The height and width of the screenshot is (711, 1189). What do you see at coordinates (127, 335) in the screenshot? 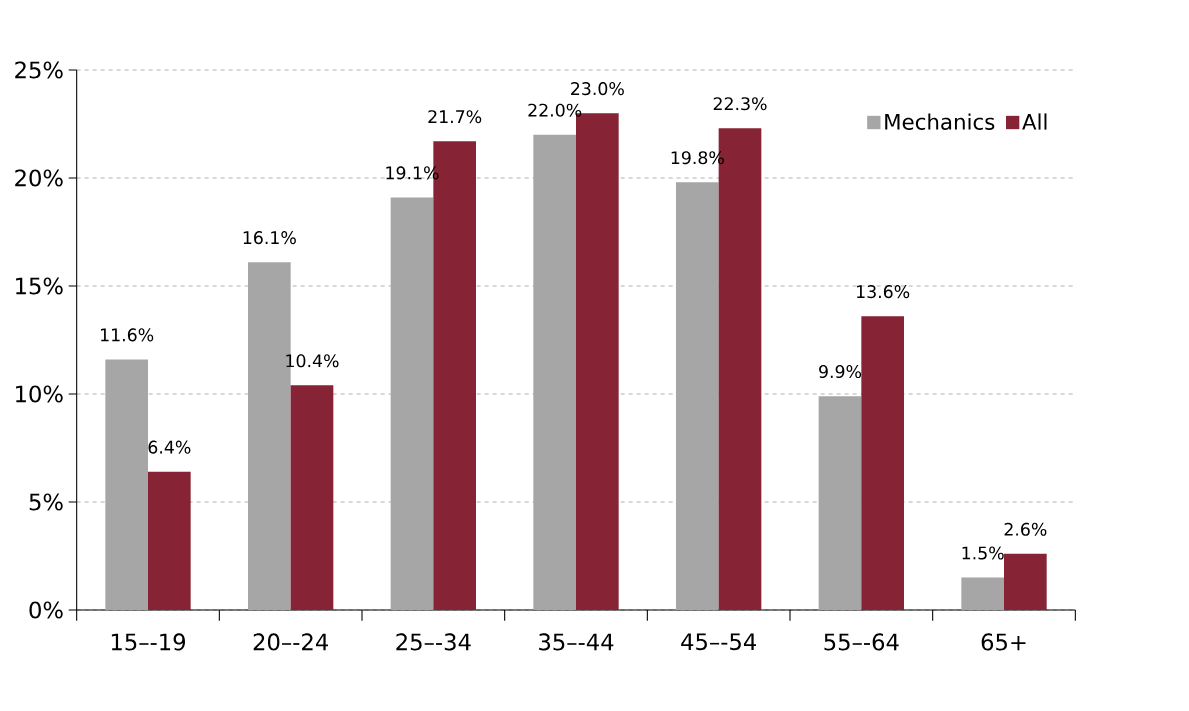
I see `data-label: 11.6%` at bounding box center [127, 335].